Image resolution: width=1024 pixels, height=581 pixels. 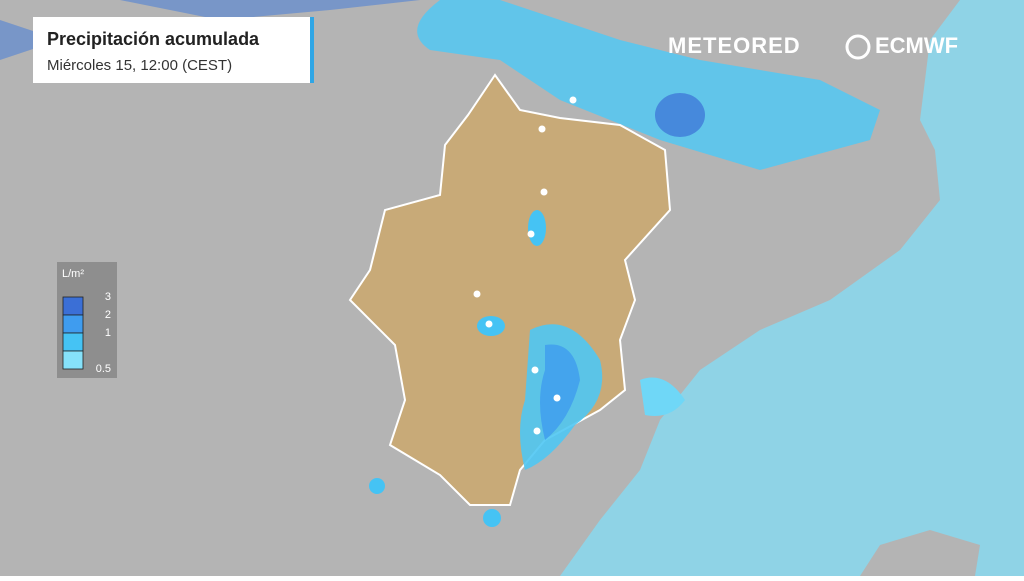 I want to click on precip-coast, so click(x=662, y=396).